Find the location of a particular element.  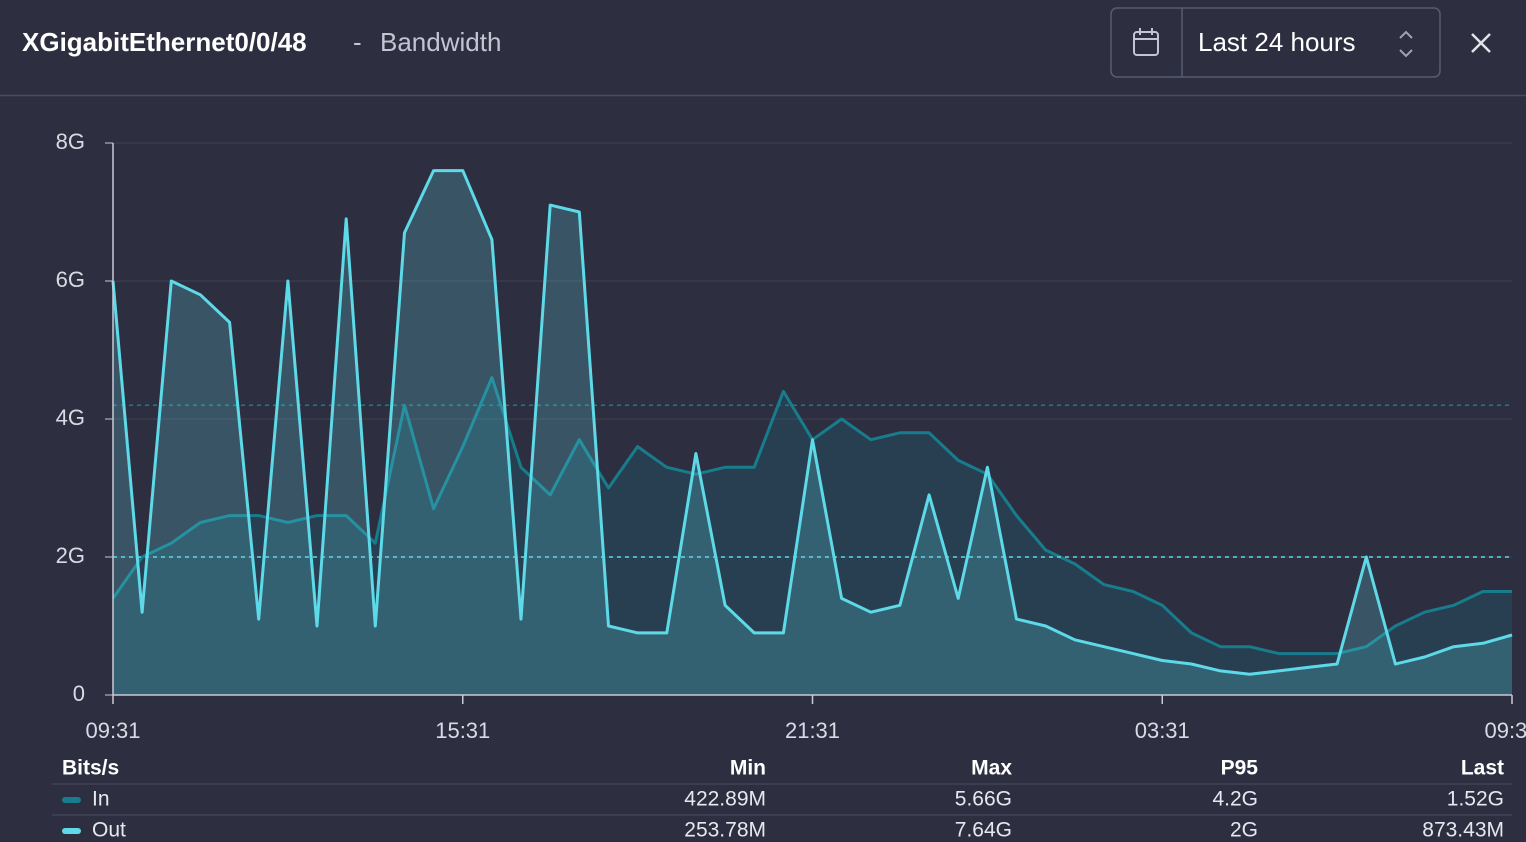

x-tick-label: 21:31 is located at coordinates (812, 730).